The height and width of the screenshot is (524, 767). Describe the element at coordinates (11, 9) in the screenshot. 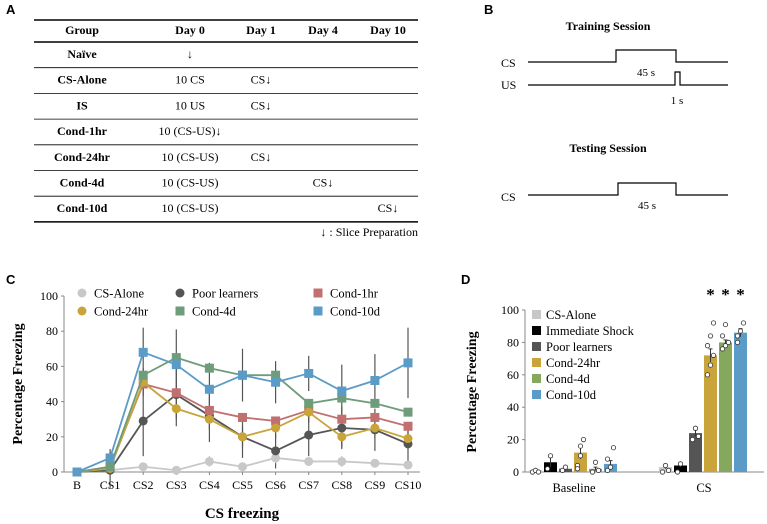

I see `panel-label-a: A` at that location.